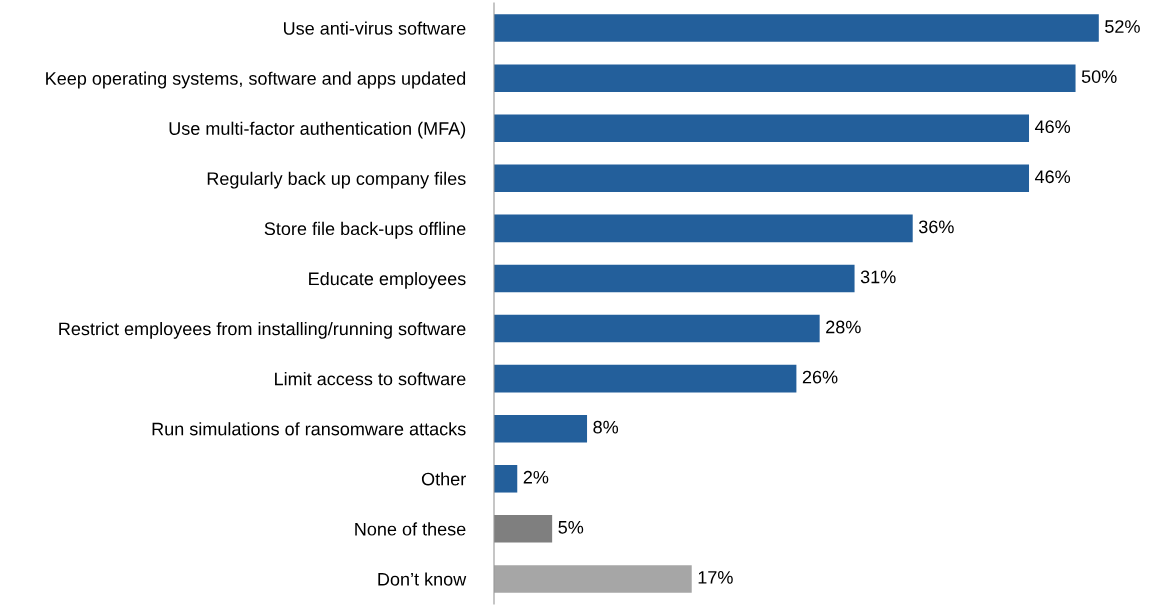 This screenshot has width=1149, height=607. I want to click on data-label: 28%, so click(843, 327).